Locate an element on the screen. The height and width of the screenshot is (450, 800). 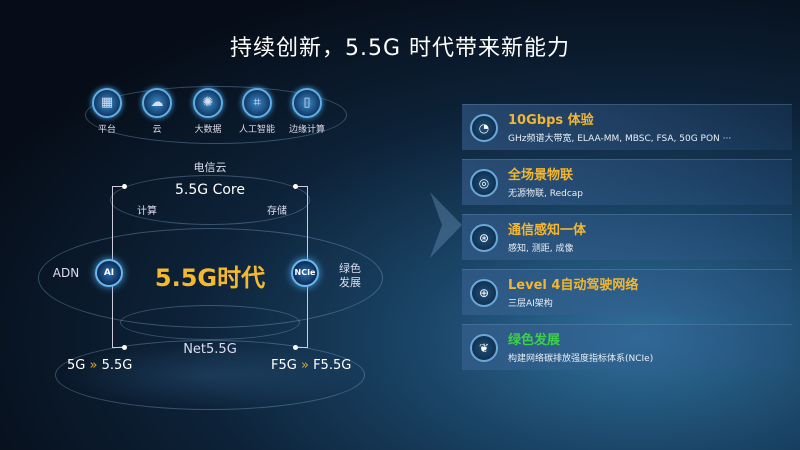
top-icon-big-data: ✺ 大数据 is located at coordinates (208, 111).